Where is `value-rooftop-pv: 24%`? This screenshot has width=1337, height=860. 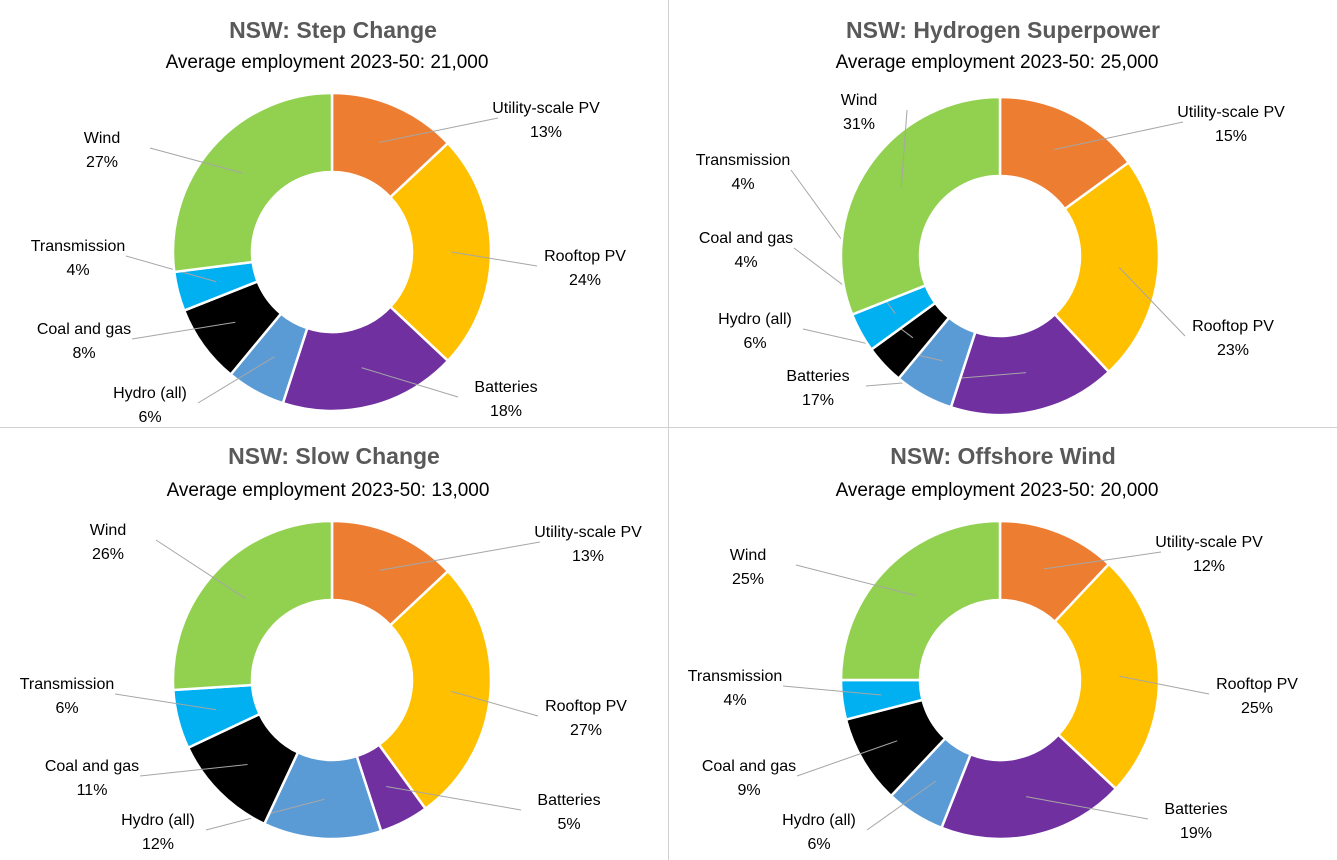
value-rooftop-pv: 24% is located at coordinates (585, 280).